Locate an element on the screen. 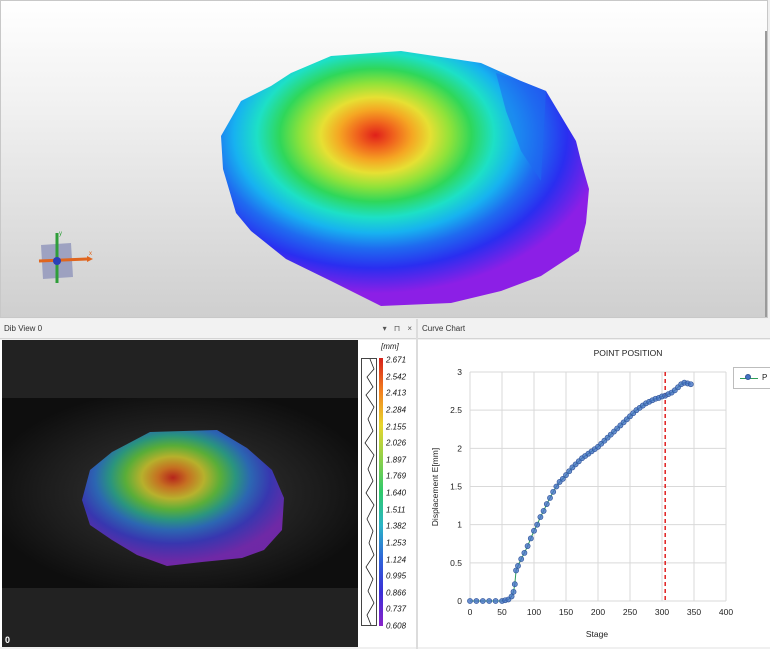 Image resolution: width=770 pixels, height=649 pixels. colorbar-tick-label: 1.769 is located at coordinates (396, 476).